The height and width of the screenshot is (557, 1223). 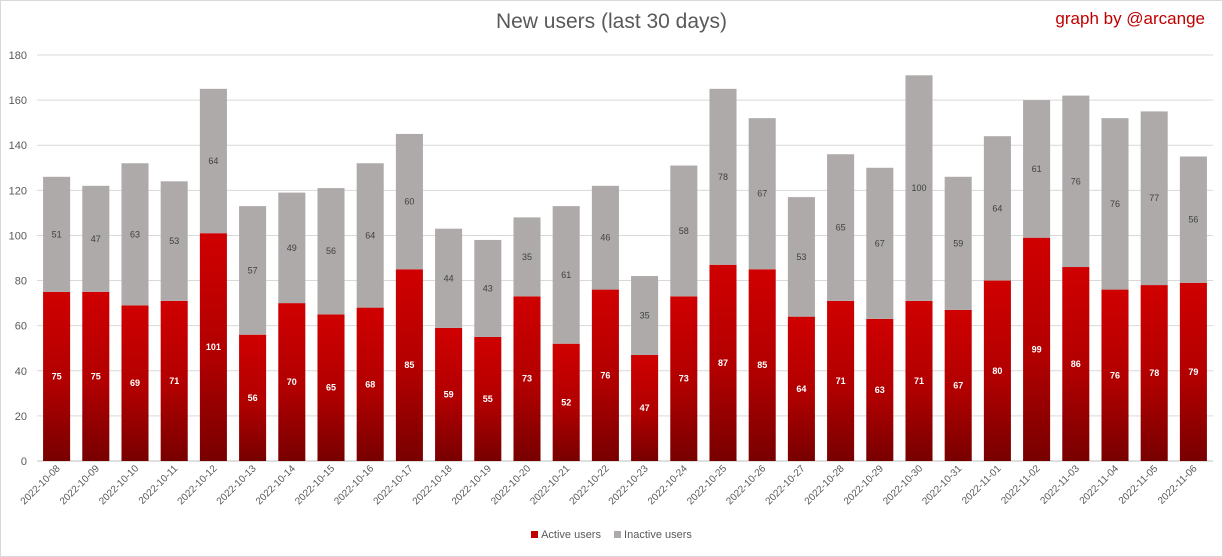 I want to click on data-label-inactive: 51, so click(x=57, y=234).